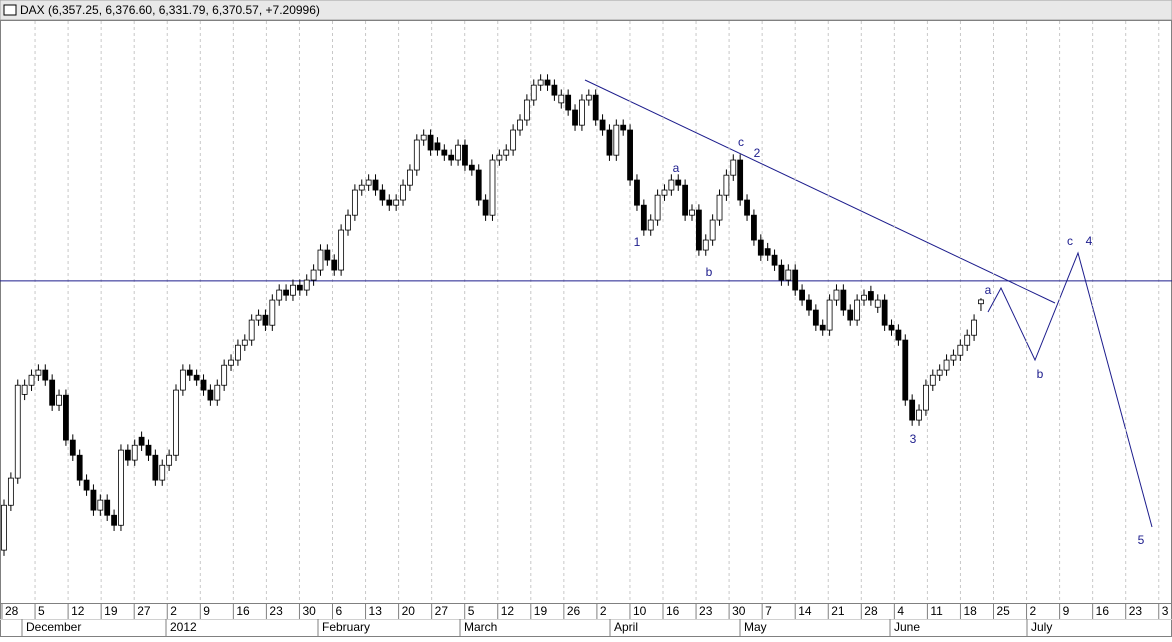  What do you see at coordinates (442, 611) in the screenshot?
I see `x-tick-label: 27` at bounding box center [442, 611].